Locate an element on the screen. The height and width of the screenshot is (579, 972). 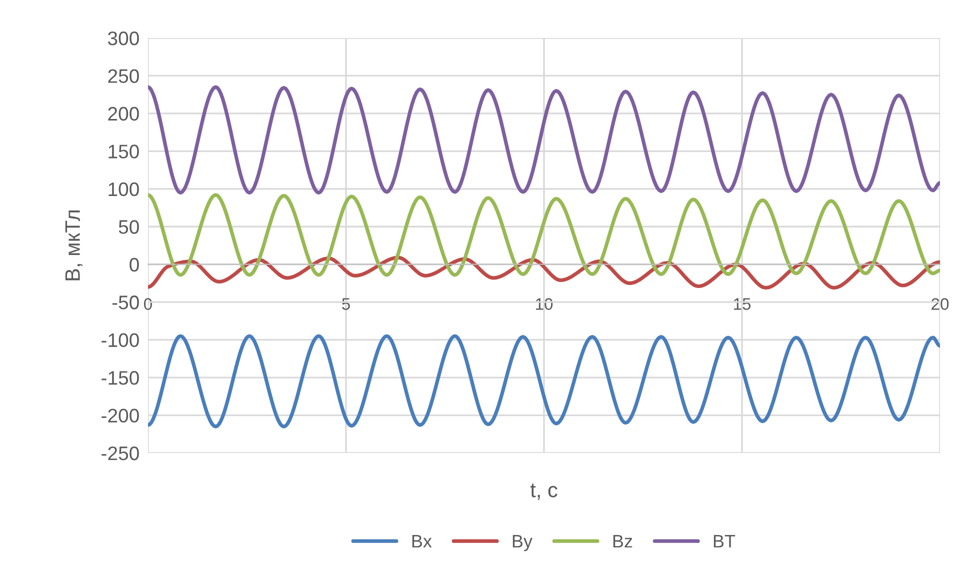
x-tick-label: 5 is located at coordinates (346, 304).